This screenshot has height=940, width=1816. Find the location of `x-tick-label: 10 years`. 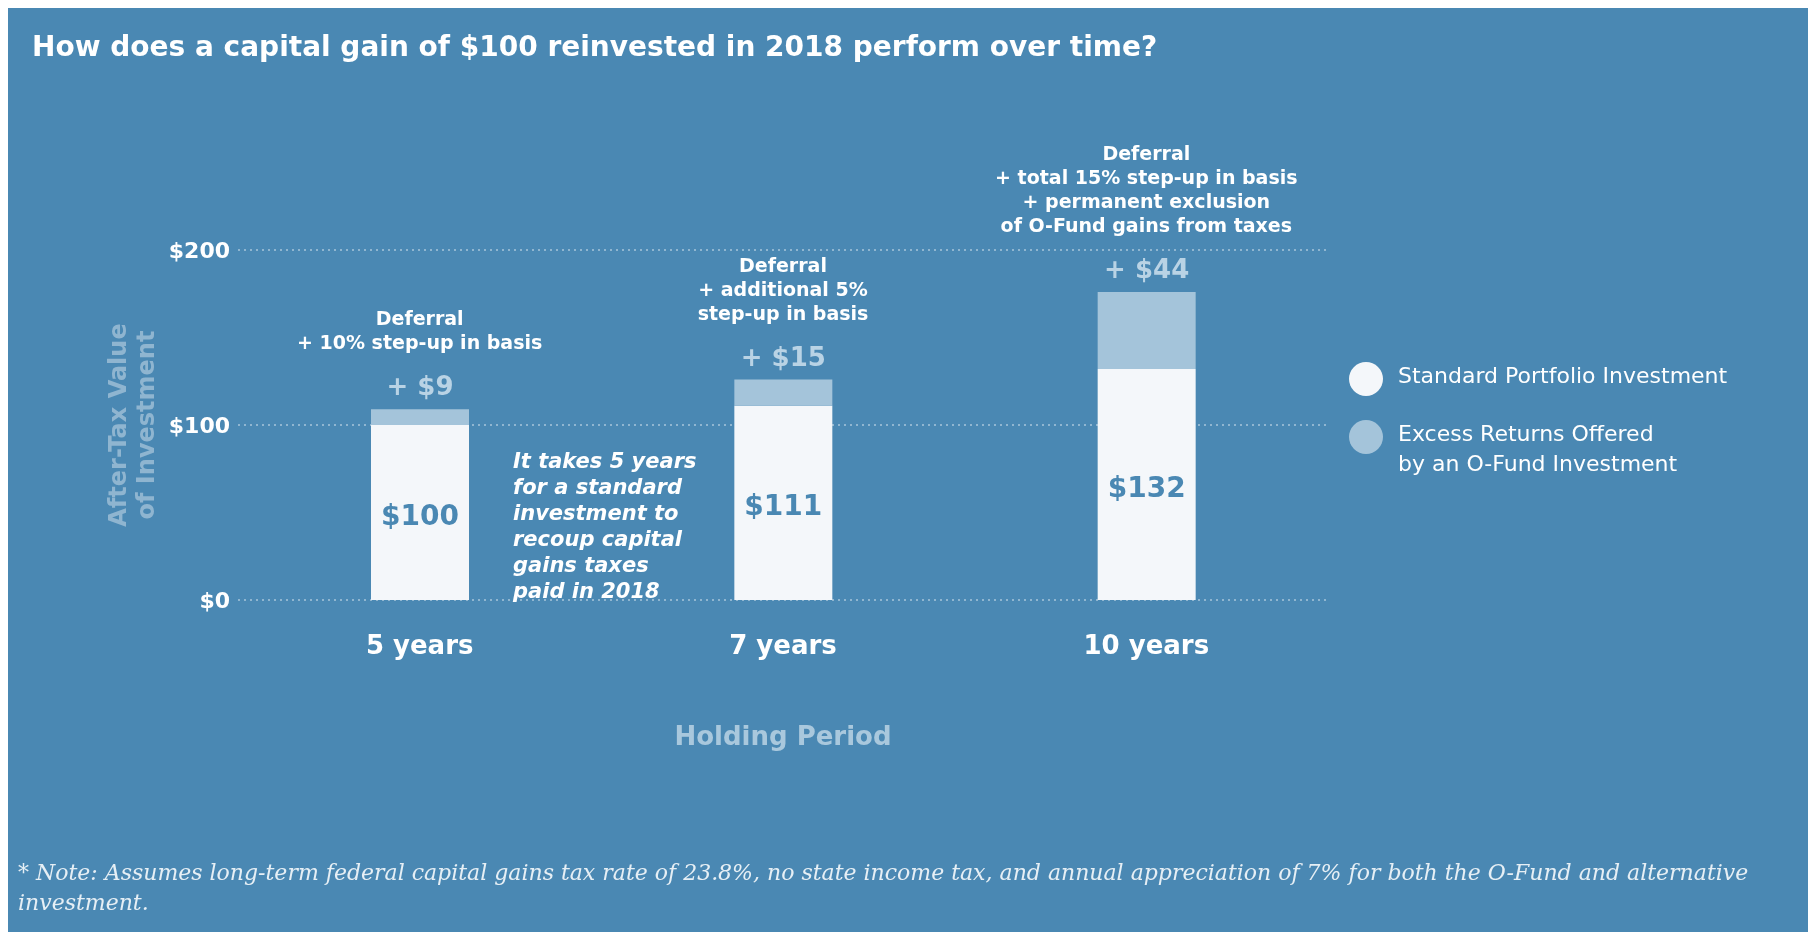

x-tick-label: 10 years is located at coordinates (1146, 645).